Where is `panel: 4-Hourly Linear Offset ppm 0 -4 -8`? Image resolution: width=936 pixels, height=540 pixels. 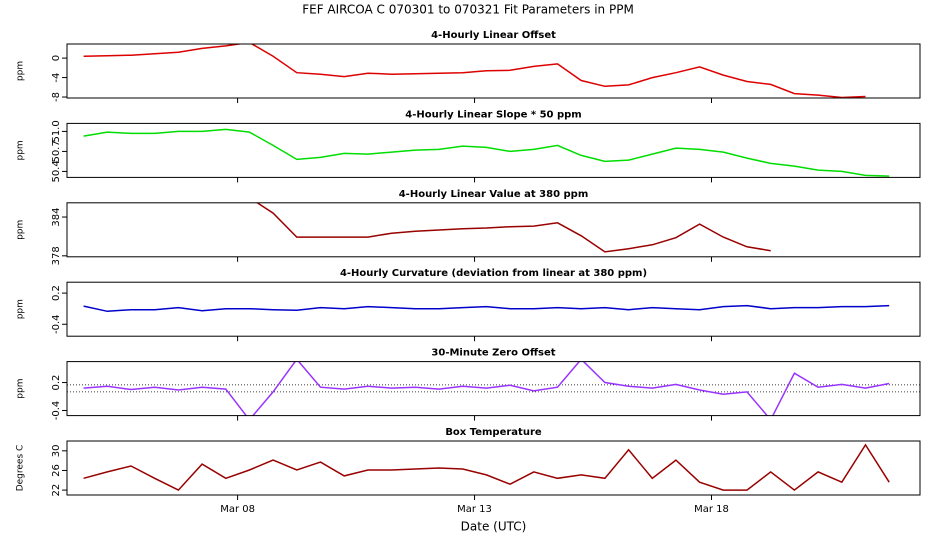 panel: 4-Hourly Linear Offset ppm 0 -4 -8 is located at coordinates (468, 66).